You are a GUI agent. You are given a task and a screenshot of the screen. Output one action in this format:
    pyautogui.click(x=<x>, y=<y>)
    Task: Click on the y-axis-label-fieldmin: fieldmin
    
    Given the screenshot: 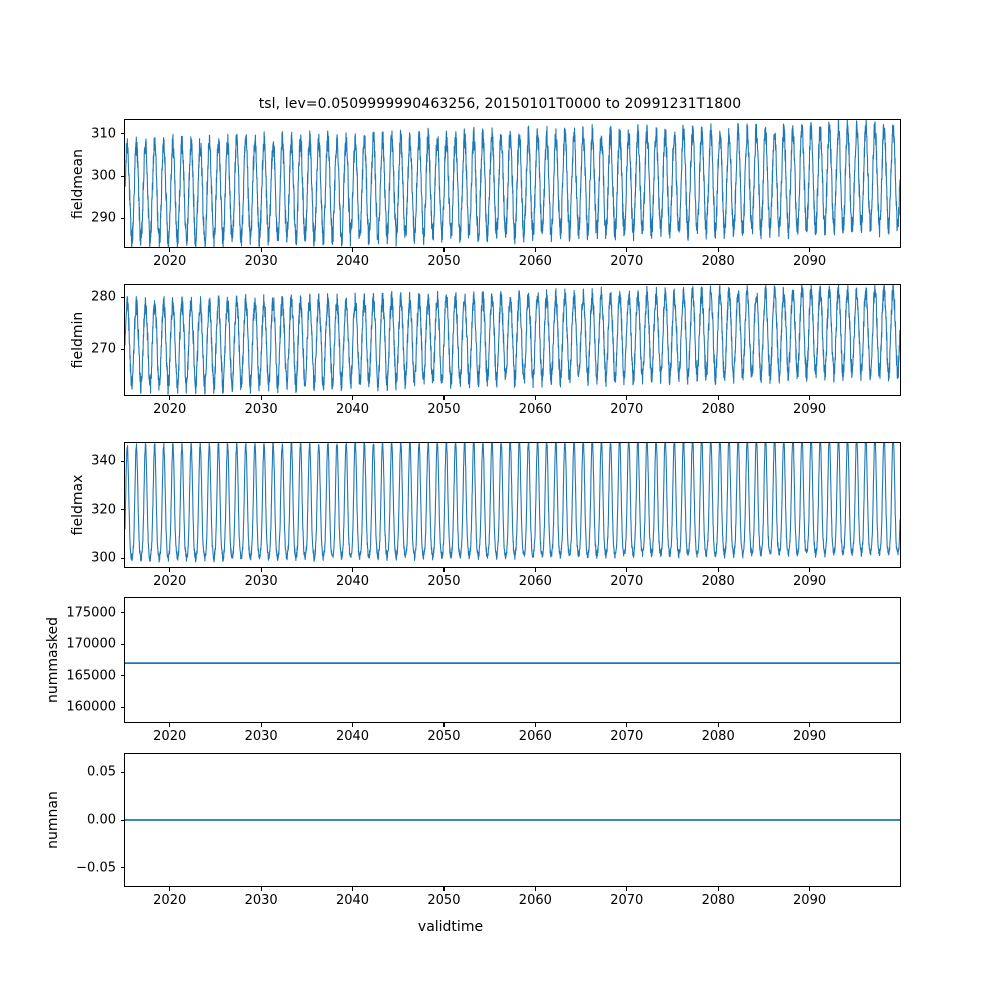 What is the action you would take?
    pyautogui.click(x=78, y=340)
    